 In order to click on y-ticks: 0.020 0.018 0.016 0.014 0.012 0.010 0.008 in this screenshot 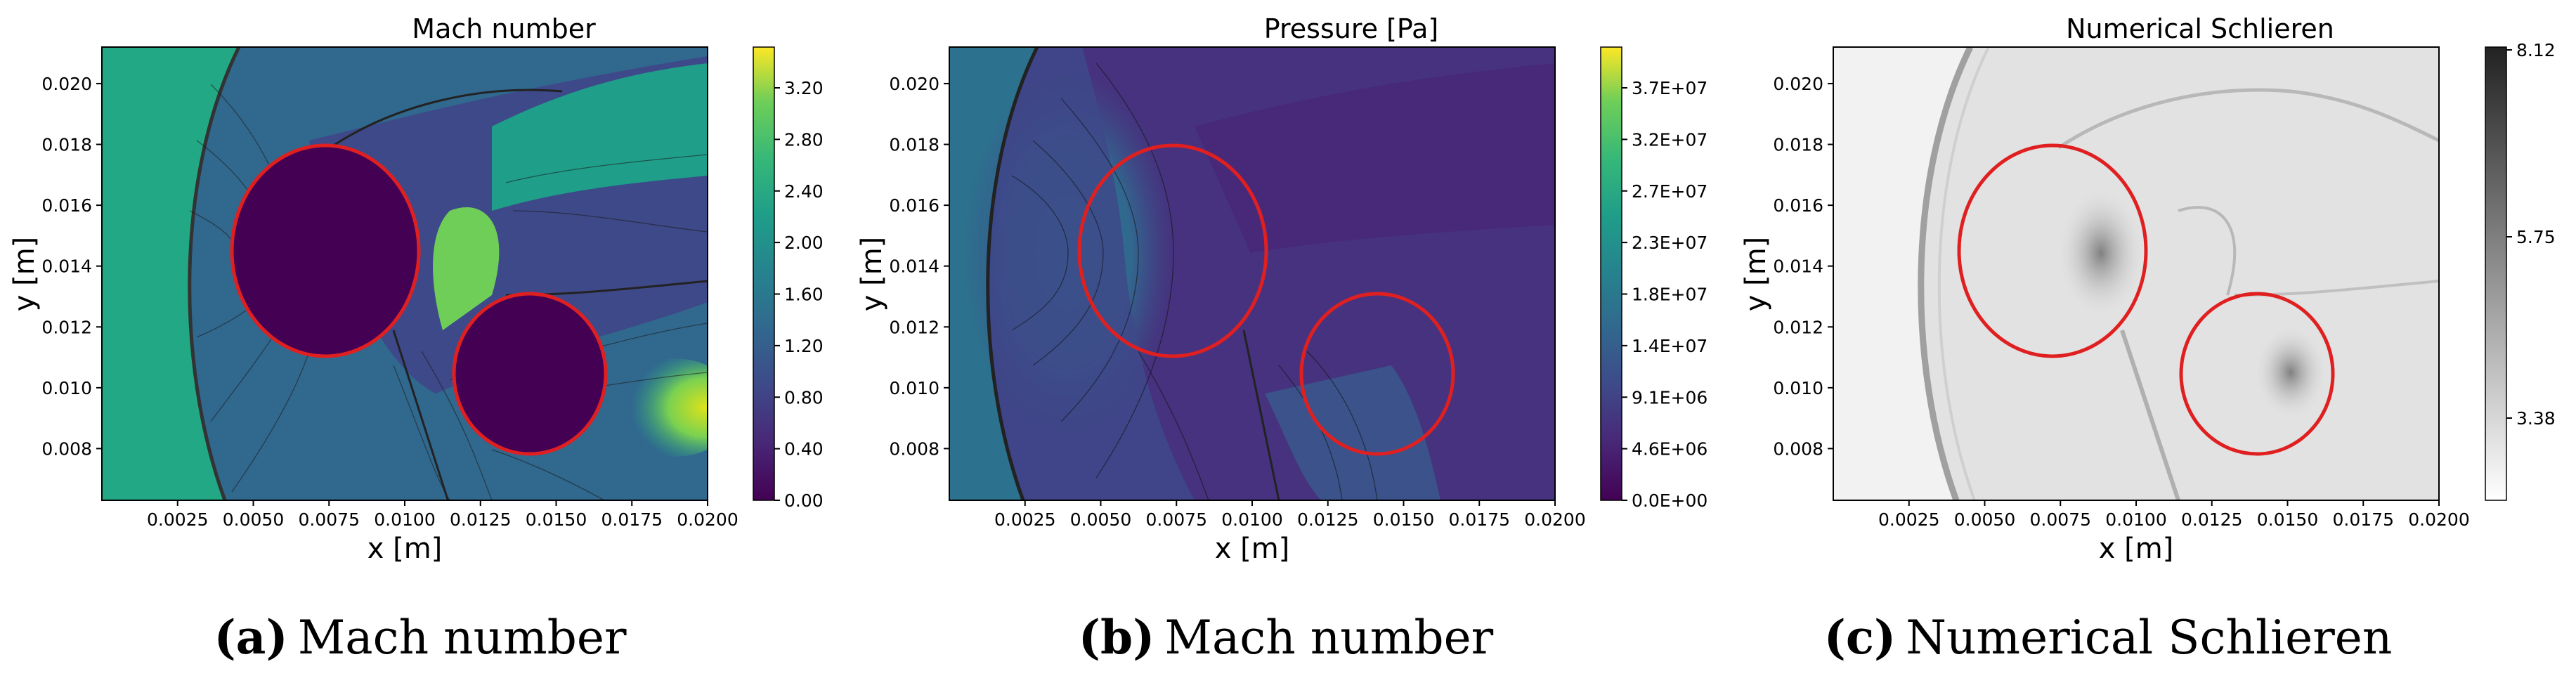, I will do `click(919, 266)`.